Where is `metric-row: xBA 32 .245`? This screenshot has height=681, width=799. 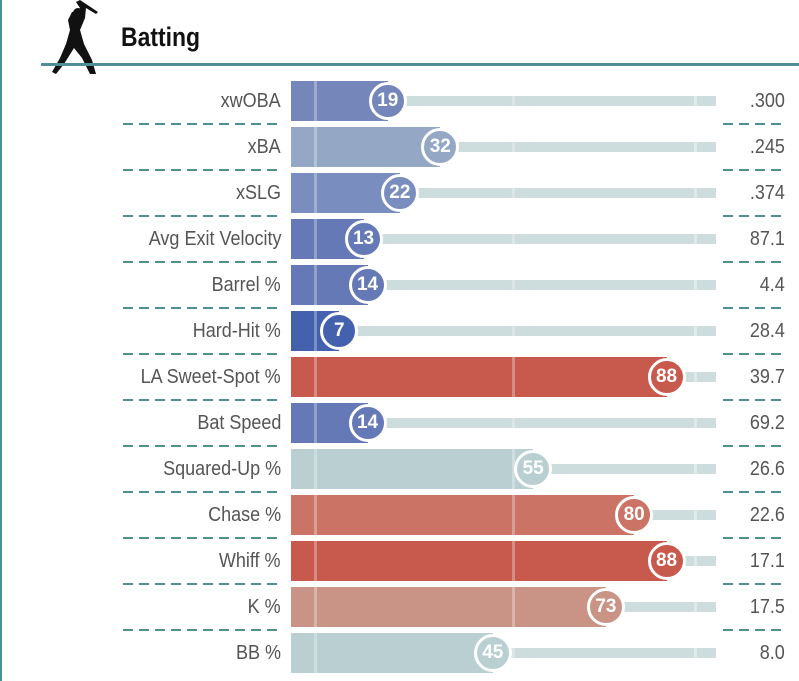
metric-row: xBA 32 .245 is located at coordinates (399, 145).